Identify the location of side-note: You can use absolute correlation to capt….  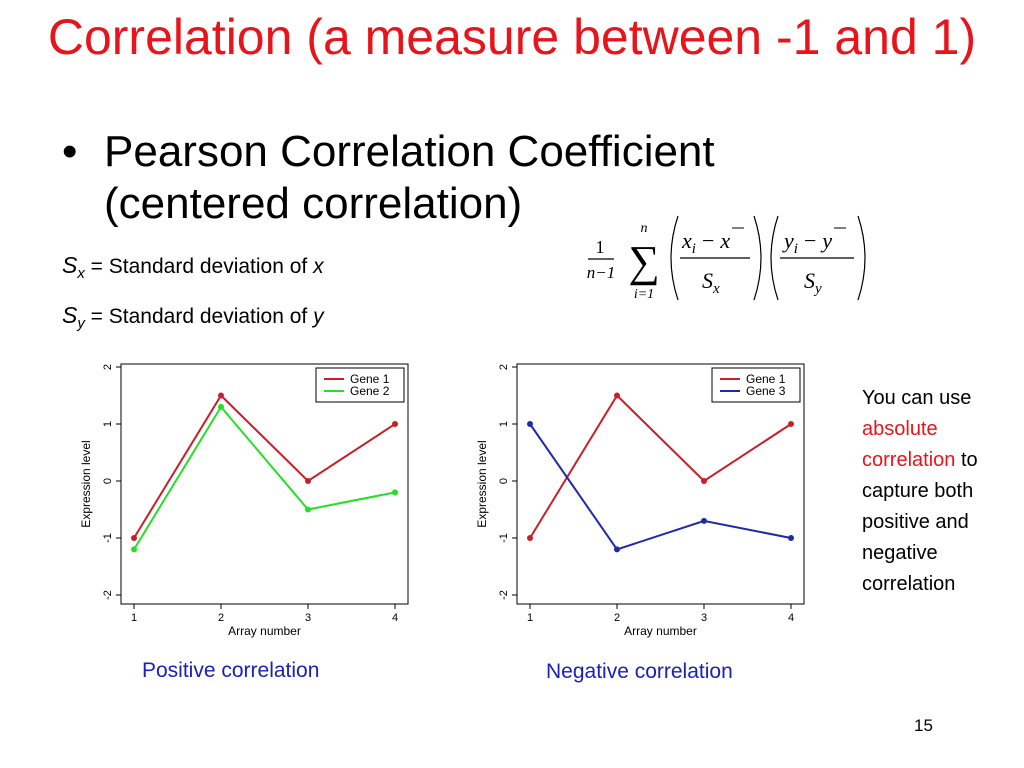
(942, 491).